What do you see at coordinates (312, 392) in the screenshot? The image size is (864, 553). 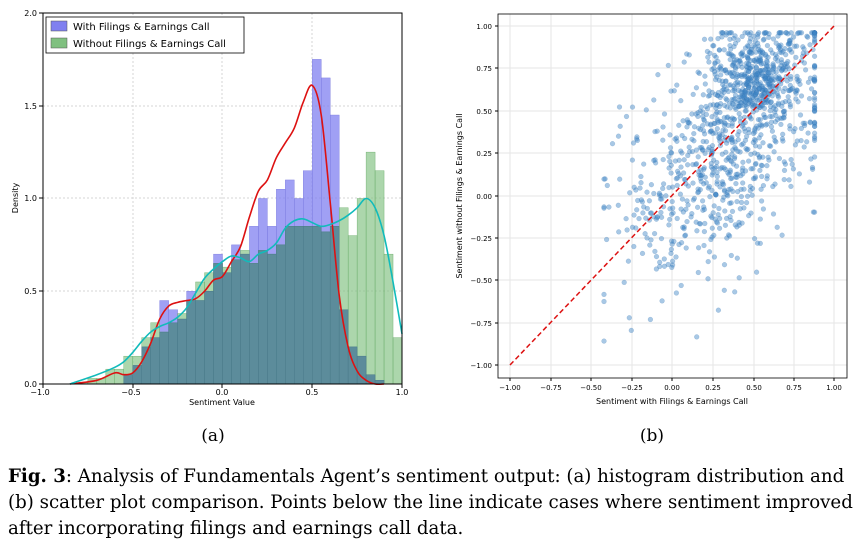 I see `x-tick-label: 0.5` at bounding box center [312, 392].